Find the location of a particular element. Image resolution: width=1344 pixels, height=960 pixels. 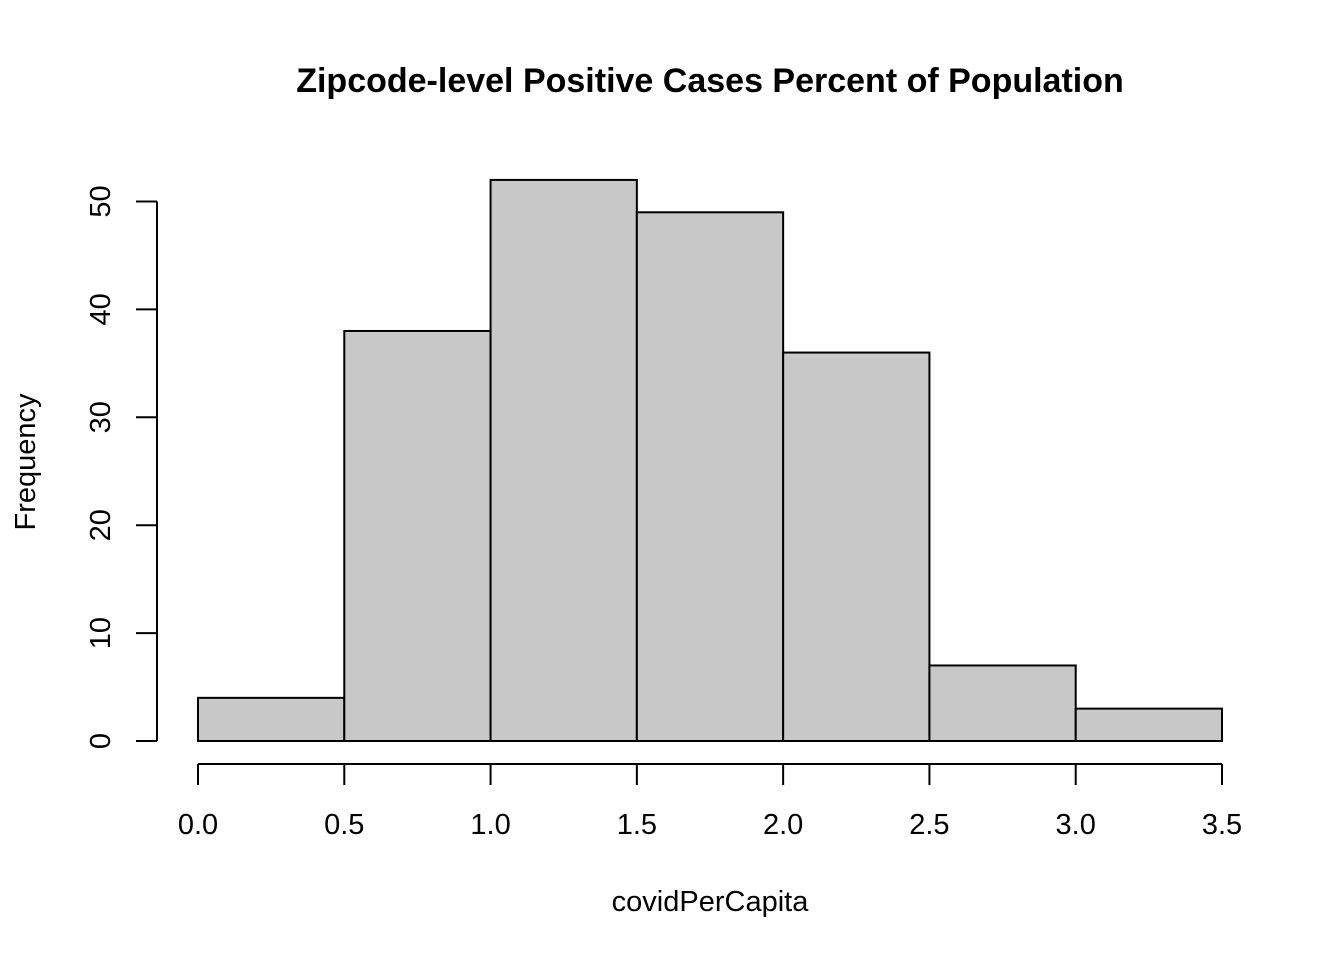

x-tick-label: 1.0 is located at coordinates (490, 825).